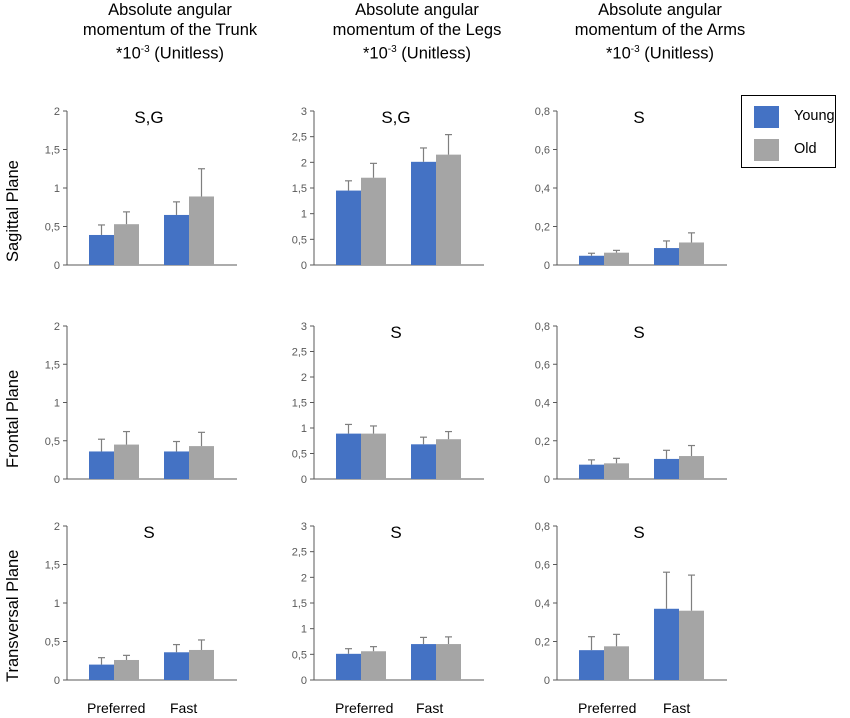  What do you see at coordinates (666, 468) in the screenshot?
I see `bar-young-fast-r2c3` at bounding box center [666, 468].